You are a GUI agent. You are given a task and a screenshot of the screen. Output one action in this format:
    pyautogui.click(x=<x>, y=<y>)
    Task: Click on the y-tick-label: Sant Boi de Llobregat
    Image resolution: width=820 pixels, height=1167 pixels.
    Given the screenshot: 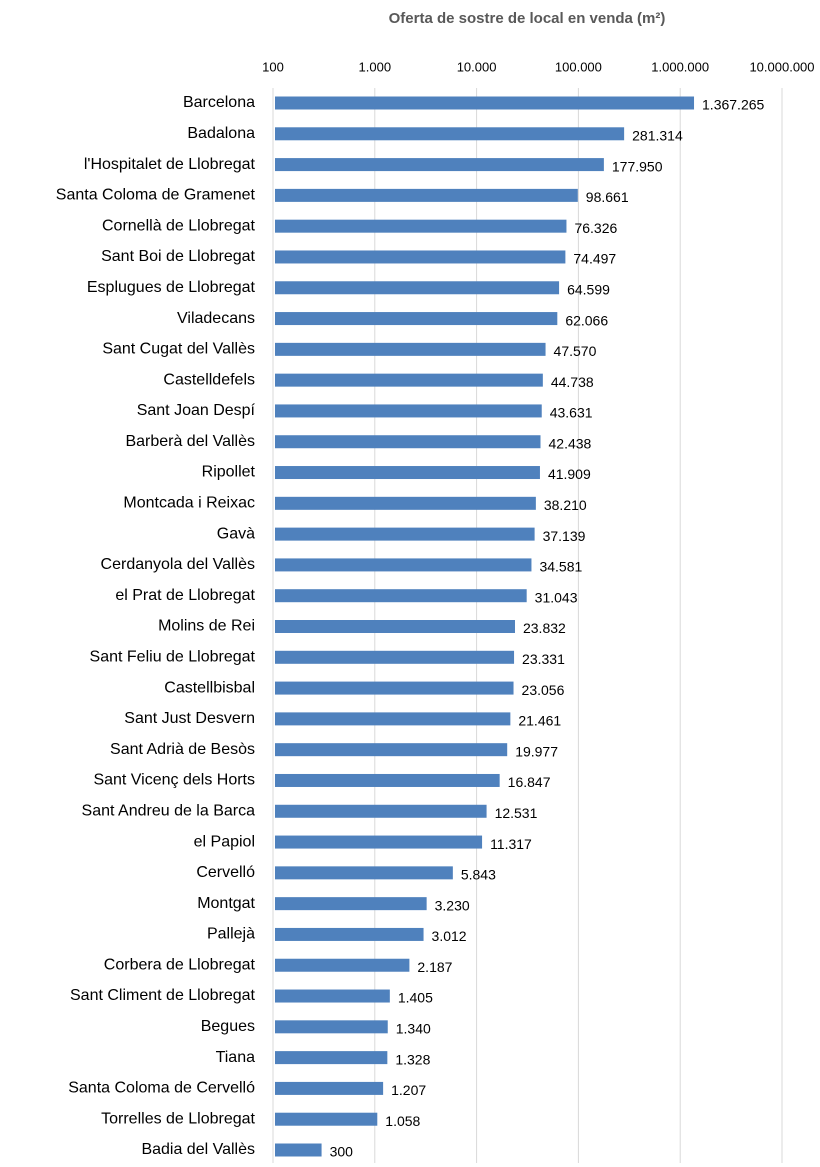 What is the action you would take?
    pyautogui.click(x=178, y=256)
    